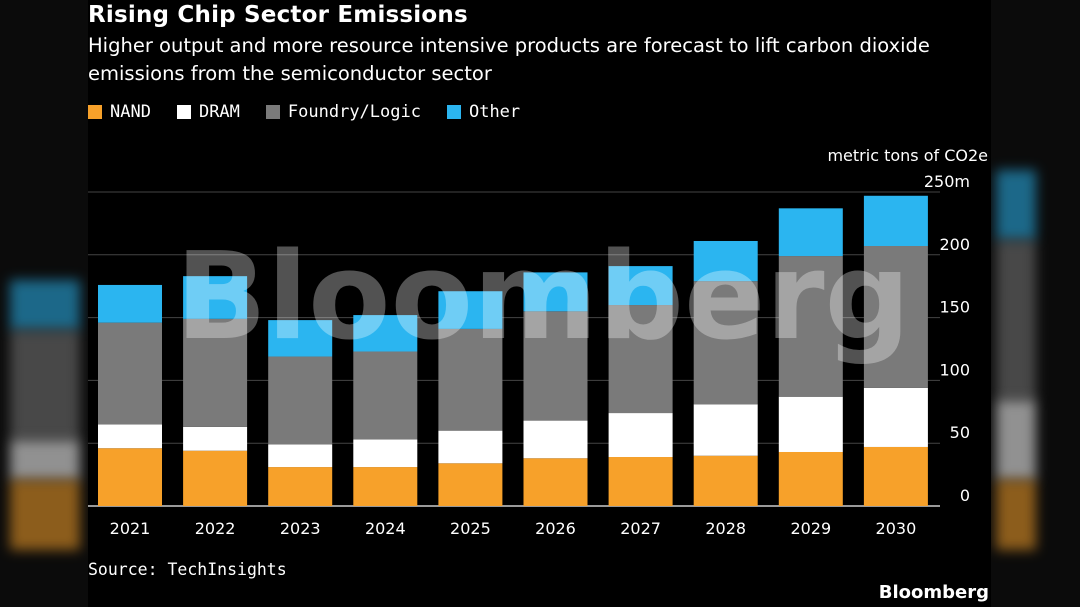  What do you see at coordinates (130, 477) in the screenshot?
I see `bar-nand-2021` at bounding box center [130, 477].